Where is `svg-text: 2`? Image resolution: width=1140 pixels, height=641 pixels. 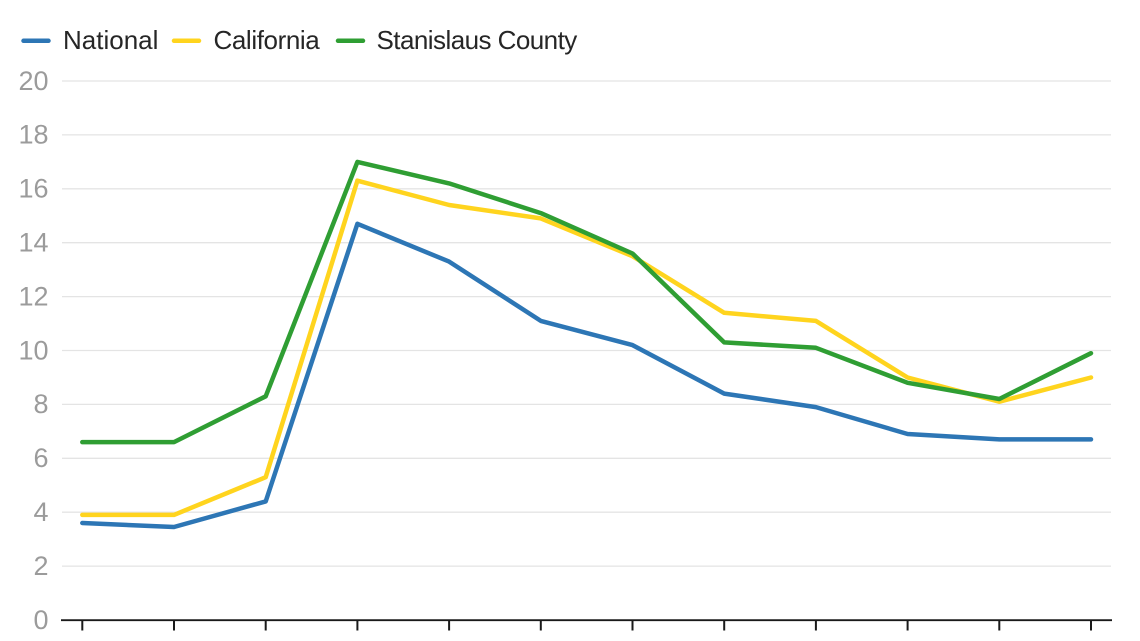
svg-text: 2 is located at coordinates (40, 566).